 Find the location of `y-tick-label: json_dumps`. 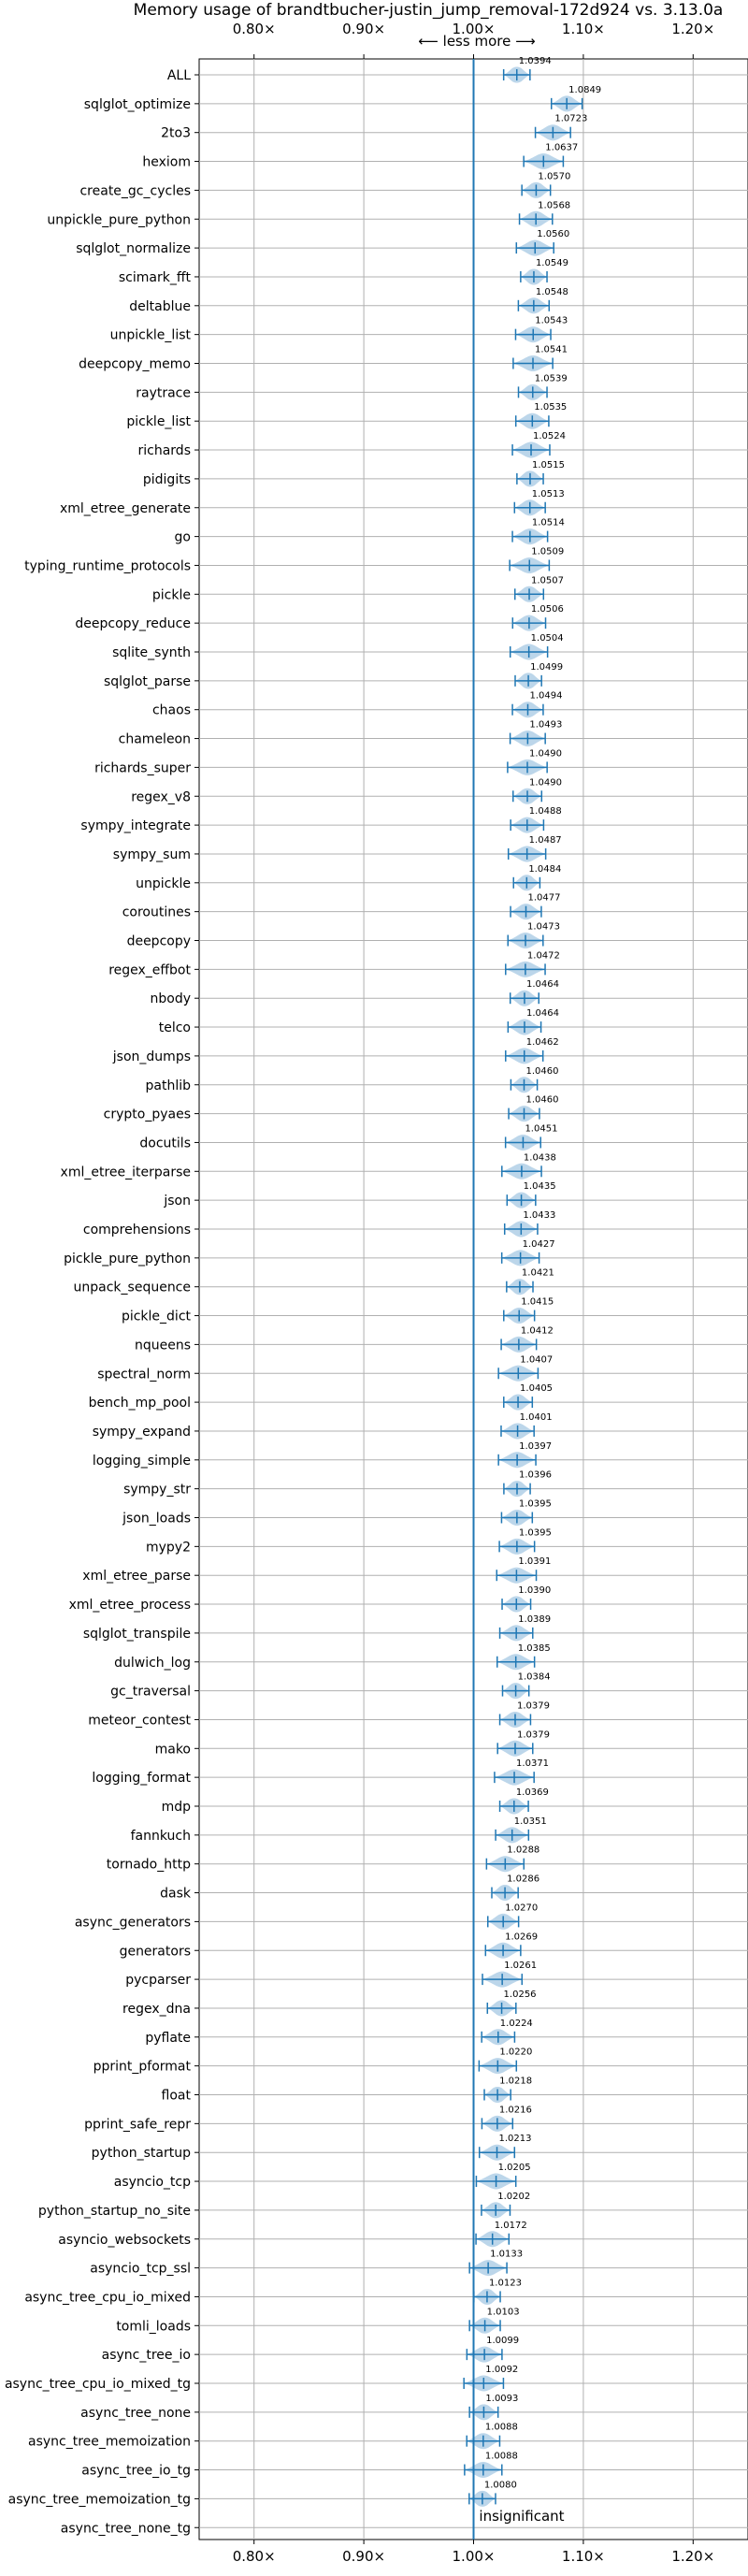

y-tick-label: json_dumps is located at coordinates (151, 1056).